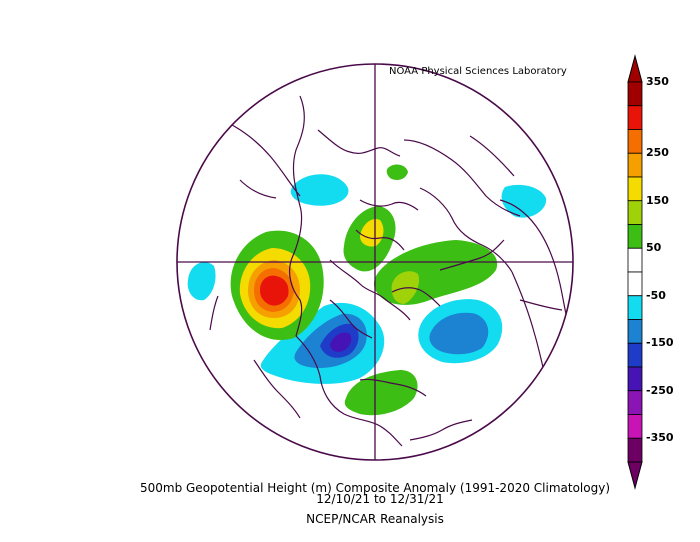 The height and width of the screenshot is (542, 700). I want to click on anomaly-purple-pacific, so click(341, 342).